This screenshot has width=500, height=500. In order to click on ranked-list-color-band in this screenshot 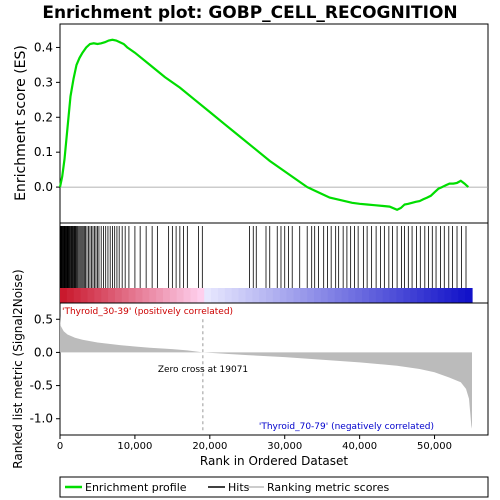, I will do `click(266, 295)`.